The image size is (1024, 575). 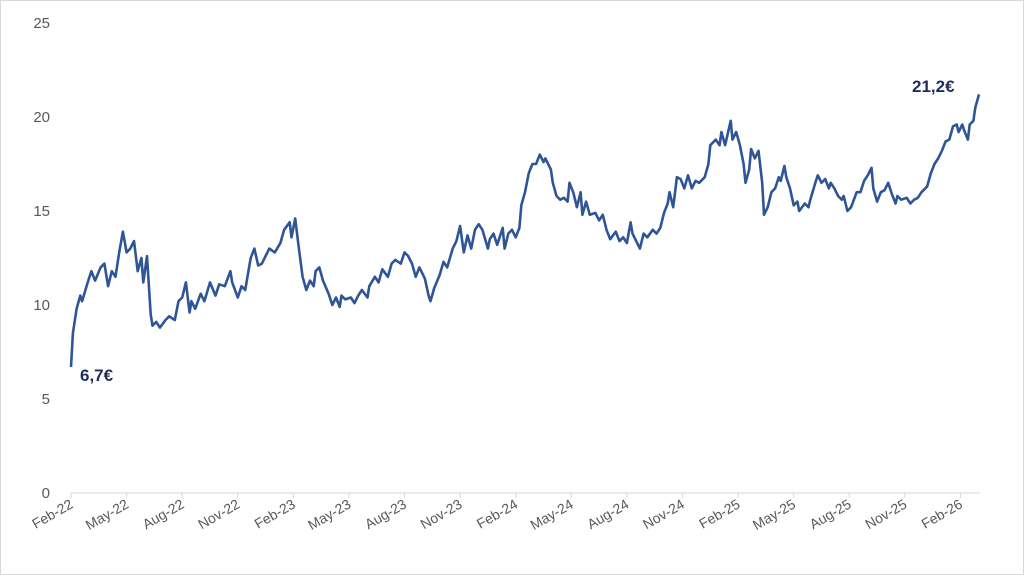 I want to click on x-tick-label: Feb-22, so click(x=52, y=514).